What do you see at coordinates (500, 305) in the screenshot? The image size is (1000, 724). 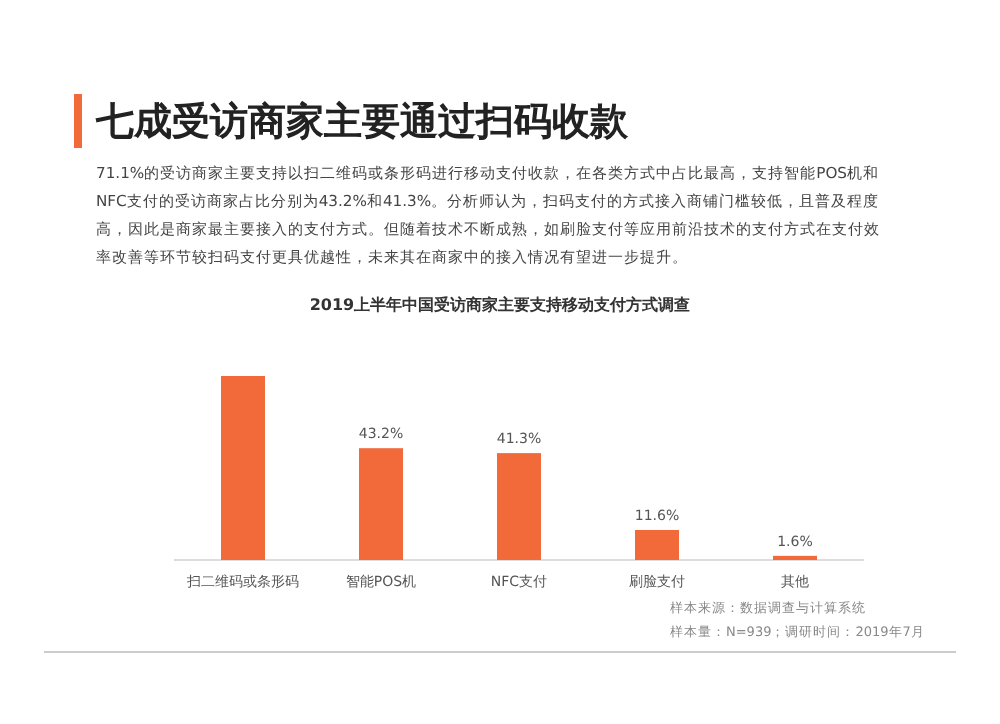 I see `chart-subtitle: 2019上半年中国受访商家主要支持移动支付方式调查` at bounding box center [500, 305].